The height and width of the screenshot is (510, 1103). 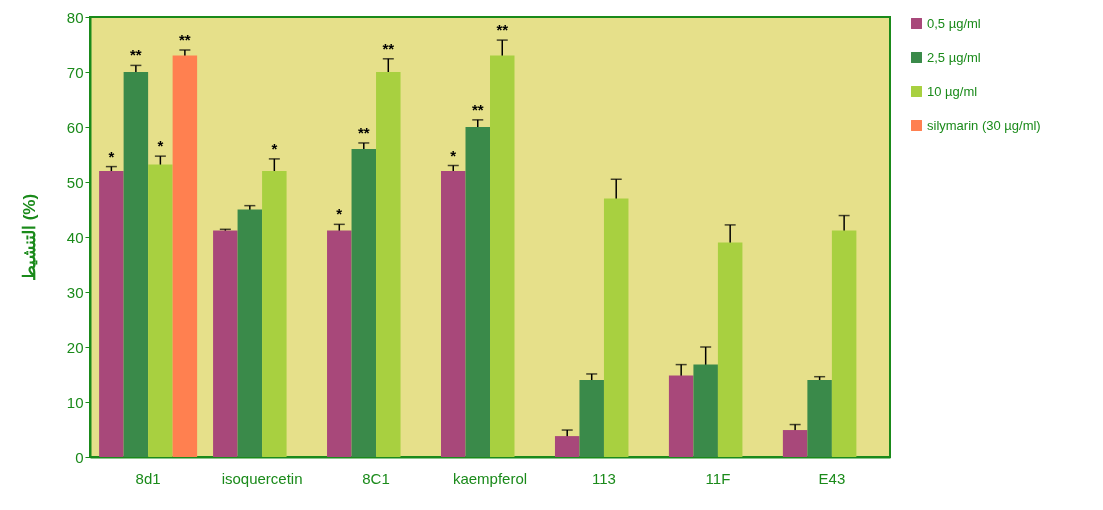 I want to click on legend-label: silymarin (30 µg/ml), so click(x=984, y=125).